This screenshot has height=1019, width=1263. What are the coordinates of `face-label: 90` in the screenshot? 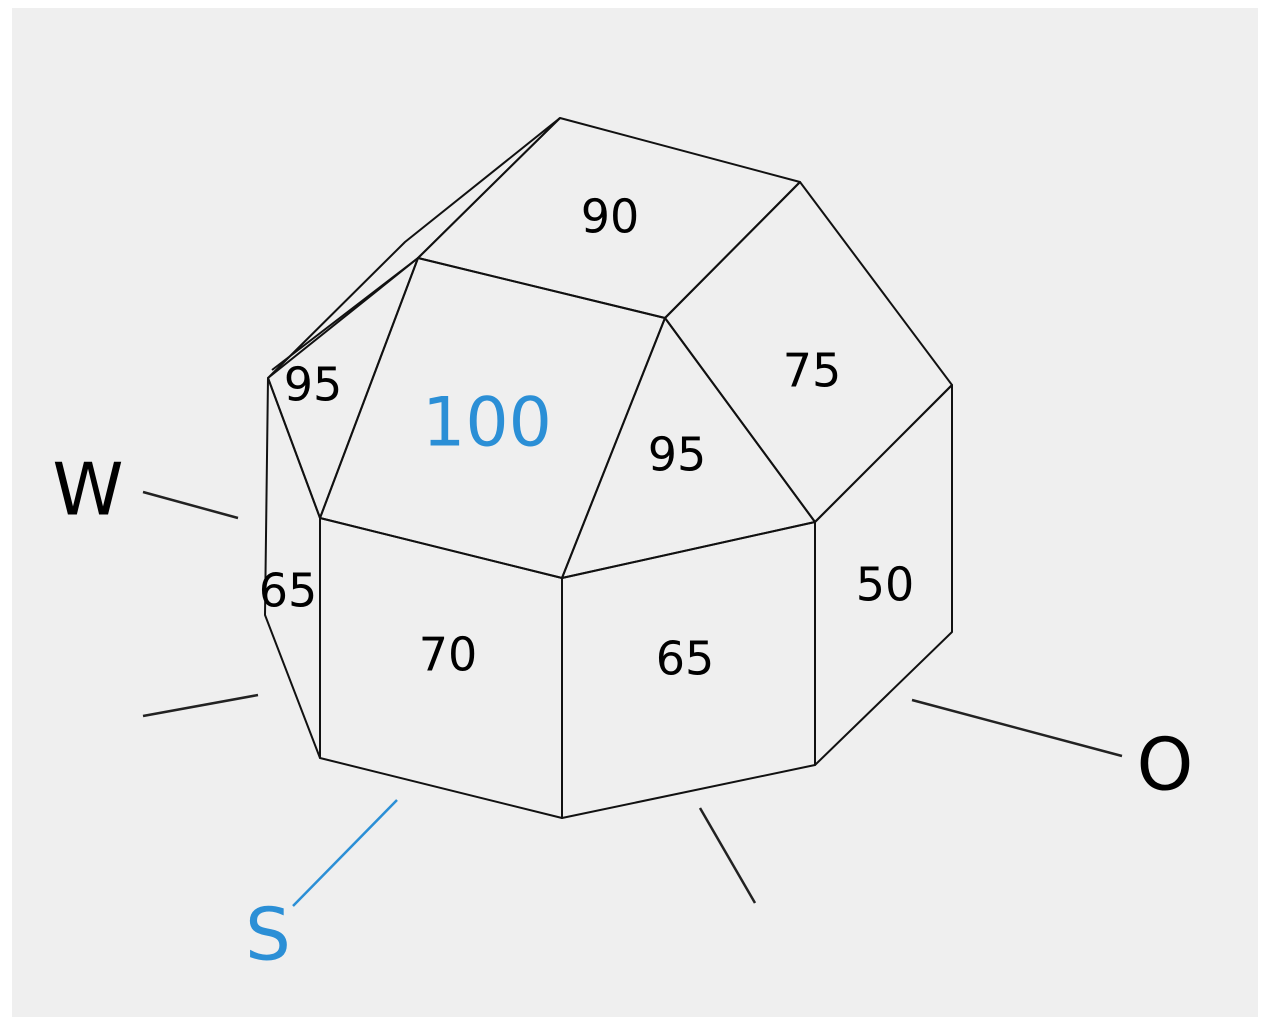 It's located at (610, 217).